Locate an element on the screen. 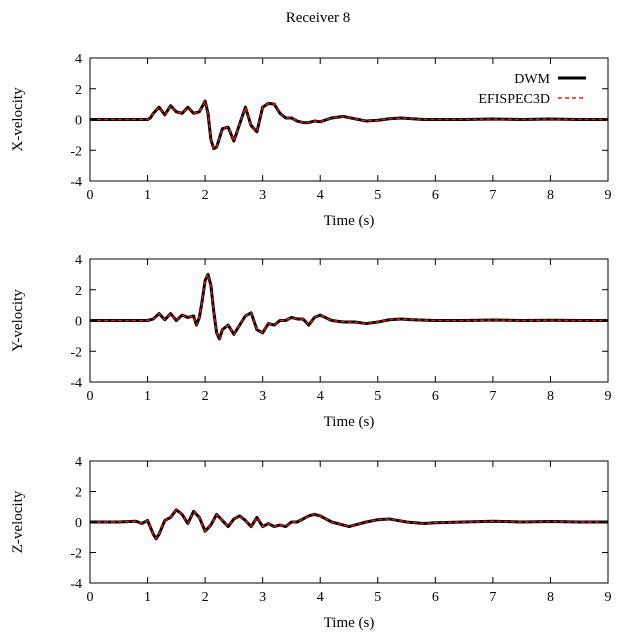  y-axis-label: X-velocity is located at coordinates (18, 119).